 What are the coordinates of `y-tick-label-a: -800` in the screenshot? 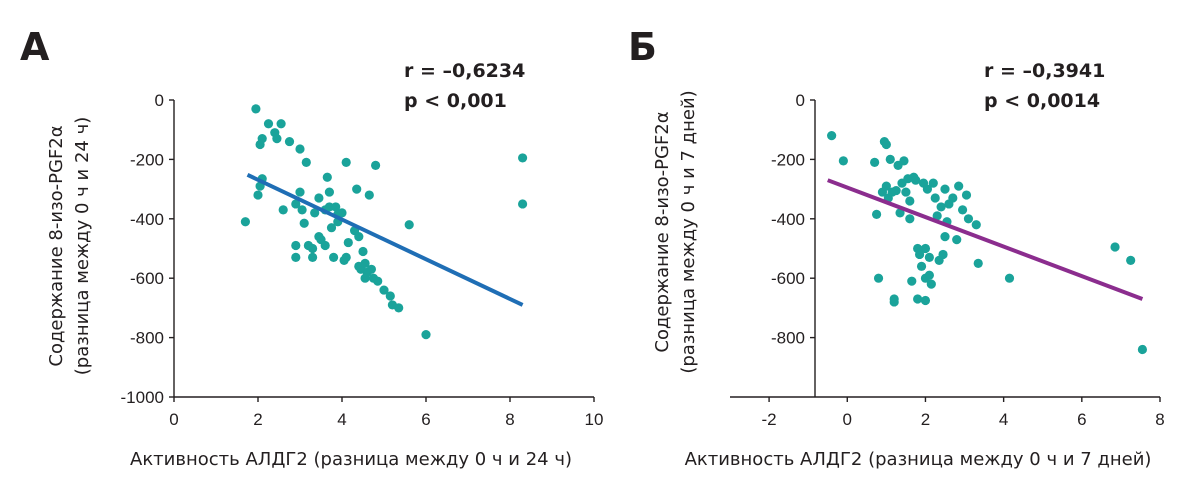 It's located at (147, 338).